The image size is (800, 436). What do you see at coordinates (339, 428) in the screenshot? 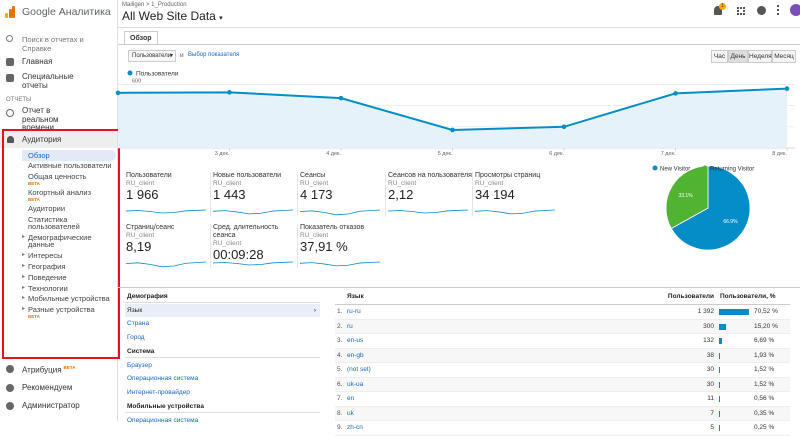
I see `rank: 9.` at bounding box center [339, 428].